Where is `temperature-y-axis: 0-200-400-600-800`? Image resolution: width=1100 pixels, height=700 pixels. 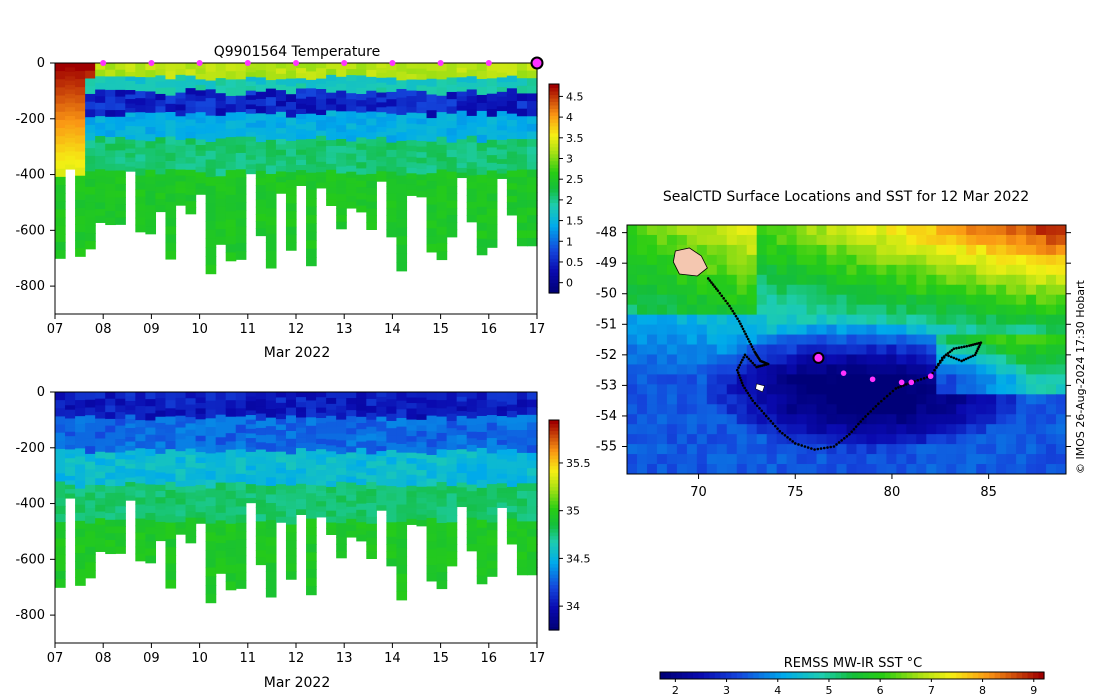
temperature-y-axis: 0-200-400-600-800 is located at coordinates (35, 175).